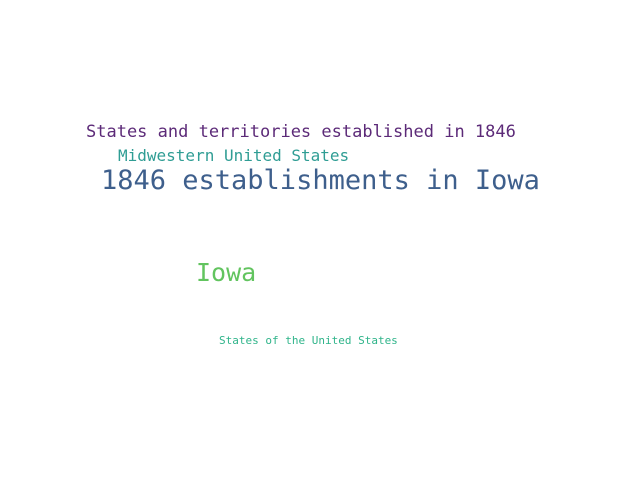 This screenshot has height=480, width=640. What do you see at coordinates (320, 180) in the screenshot?
I see `word-1846-establishments-in-iowa: 1846 establishments in Iowa` at bounding box center [320, 180].